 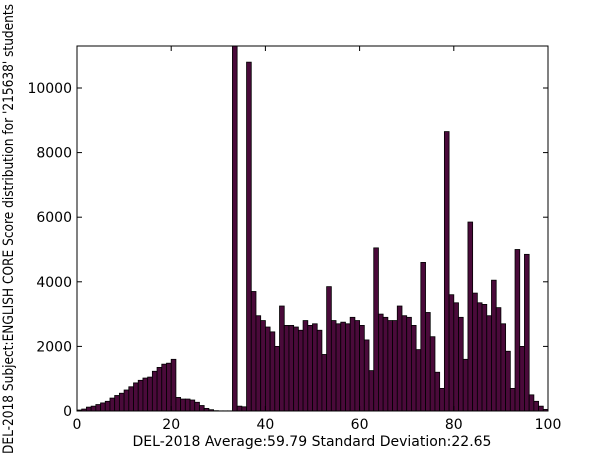 What do you see at coordinates (54, 347) in the screenshot?
I see `y-tick-label: 2000` at bounding box center [54, 347].